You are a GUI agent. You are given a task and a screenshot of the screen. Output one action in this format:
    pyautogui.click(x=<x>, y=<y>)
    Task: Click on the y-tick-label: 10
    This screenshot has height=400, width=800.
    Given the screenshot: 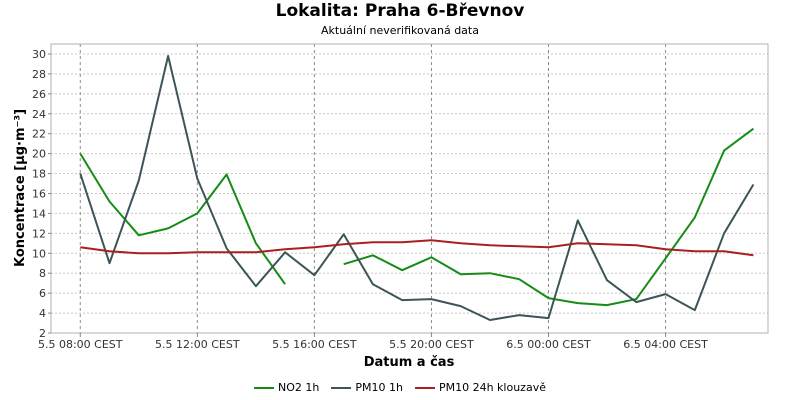 What is the action you would take?
    pyautogui.click(x=39, y=253)
    